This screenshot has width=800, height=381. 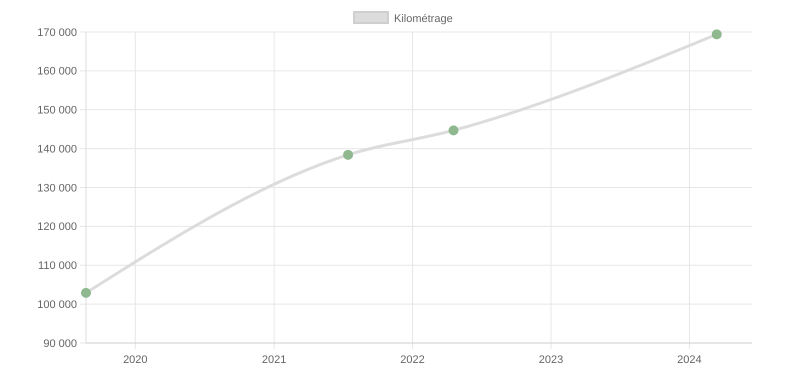 I want to click on legend-label: Kilométrage, so click(x=423, y=18).